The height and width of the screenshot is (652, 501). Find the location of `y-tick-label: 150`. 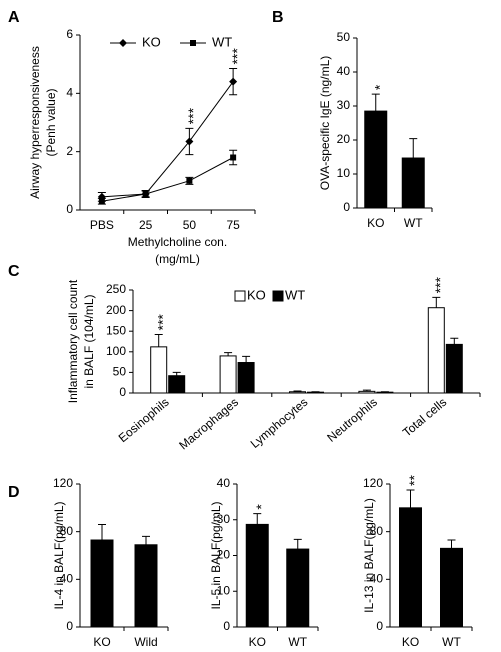

y-tick-label: 150 is located at coordinates (116, 330).